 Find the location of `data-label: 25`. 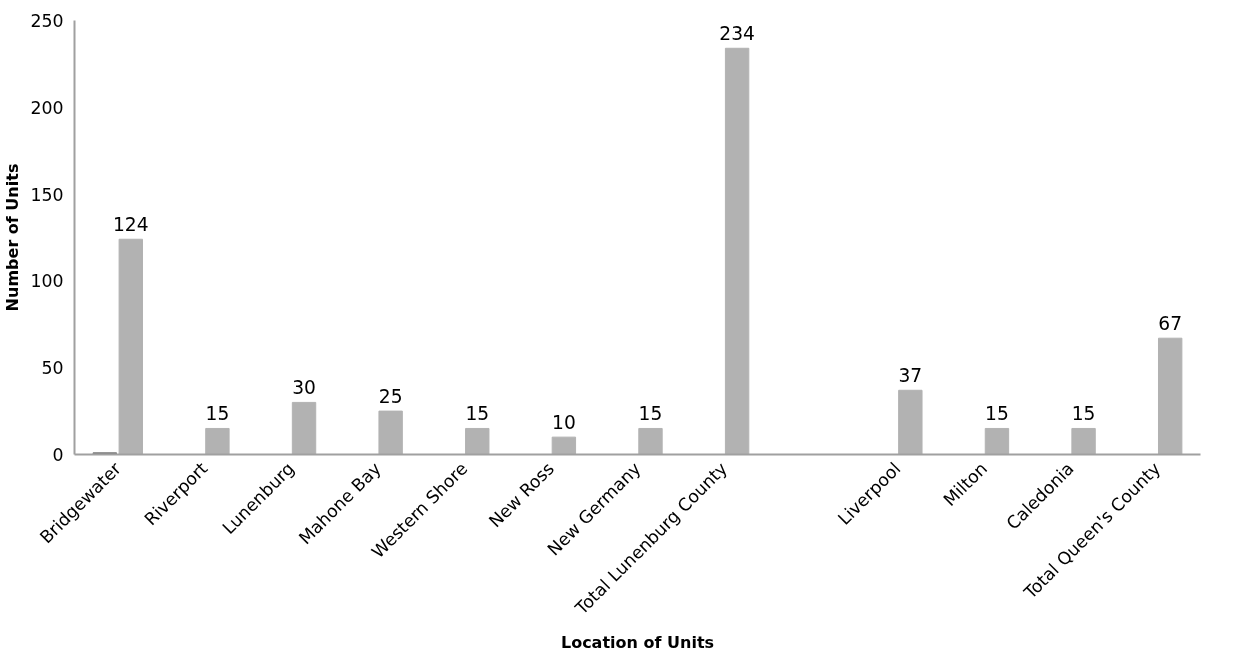

data-label: 25 is located at coordinates (390, 397).